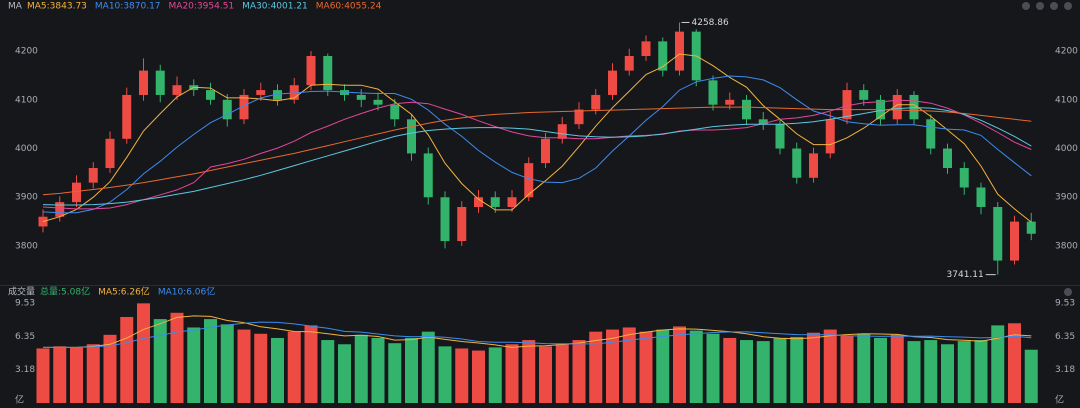 This screenshot has height=408, width=1080. I want to click on y-tick-label-right: 4000, so click(1066, 149).